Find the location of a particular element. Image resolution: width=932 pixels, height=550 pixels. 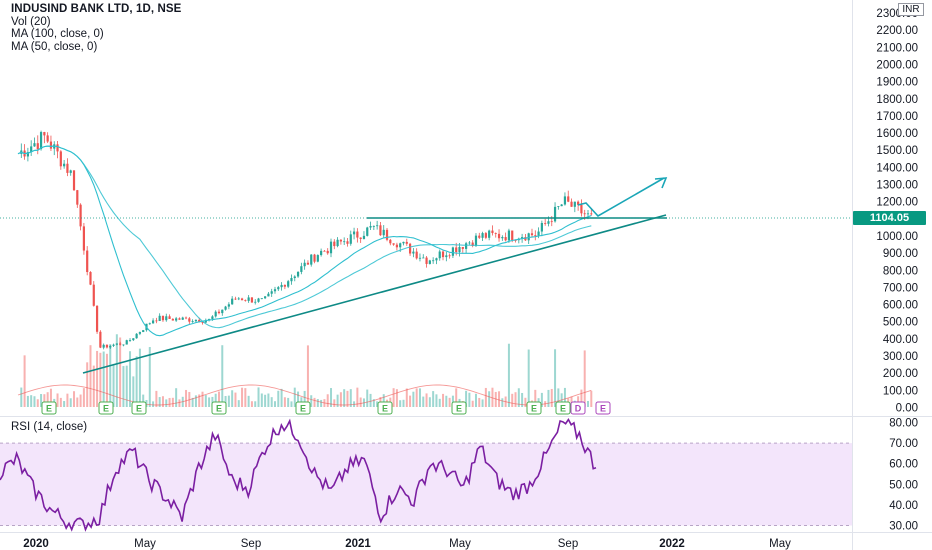

rsi-line is located at coordinates (298, 474).